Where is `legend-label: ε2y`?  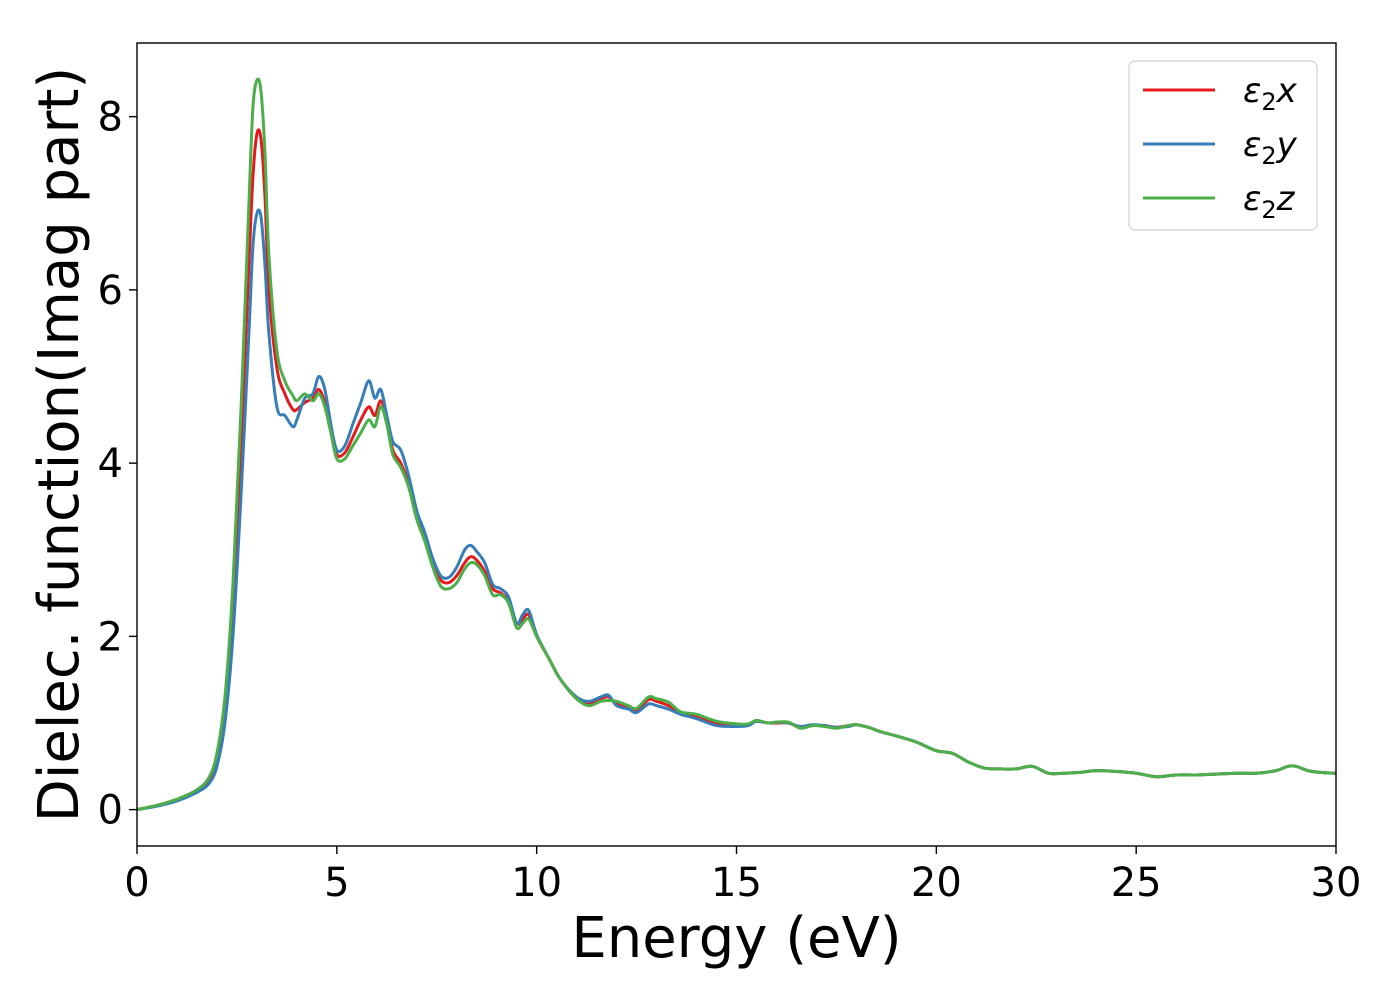
legend-label: ε2y is located at coordinates (1270, 147).